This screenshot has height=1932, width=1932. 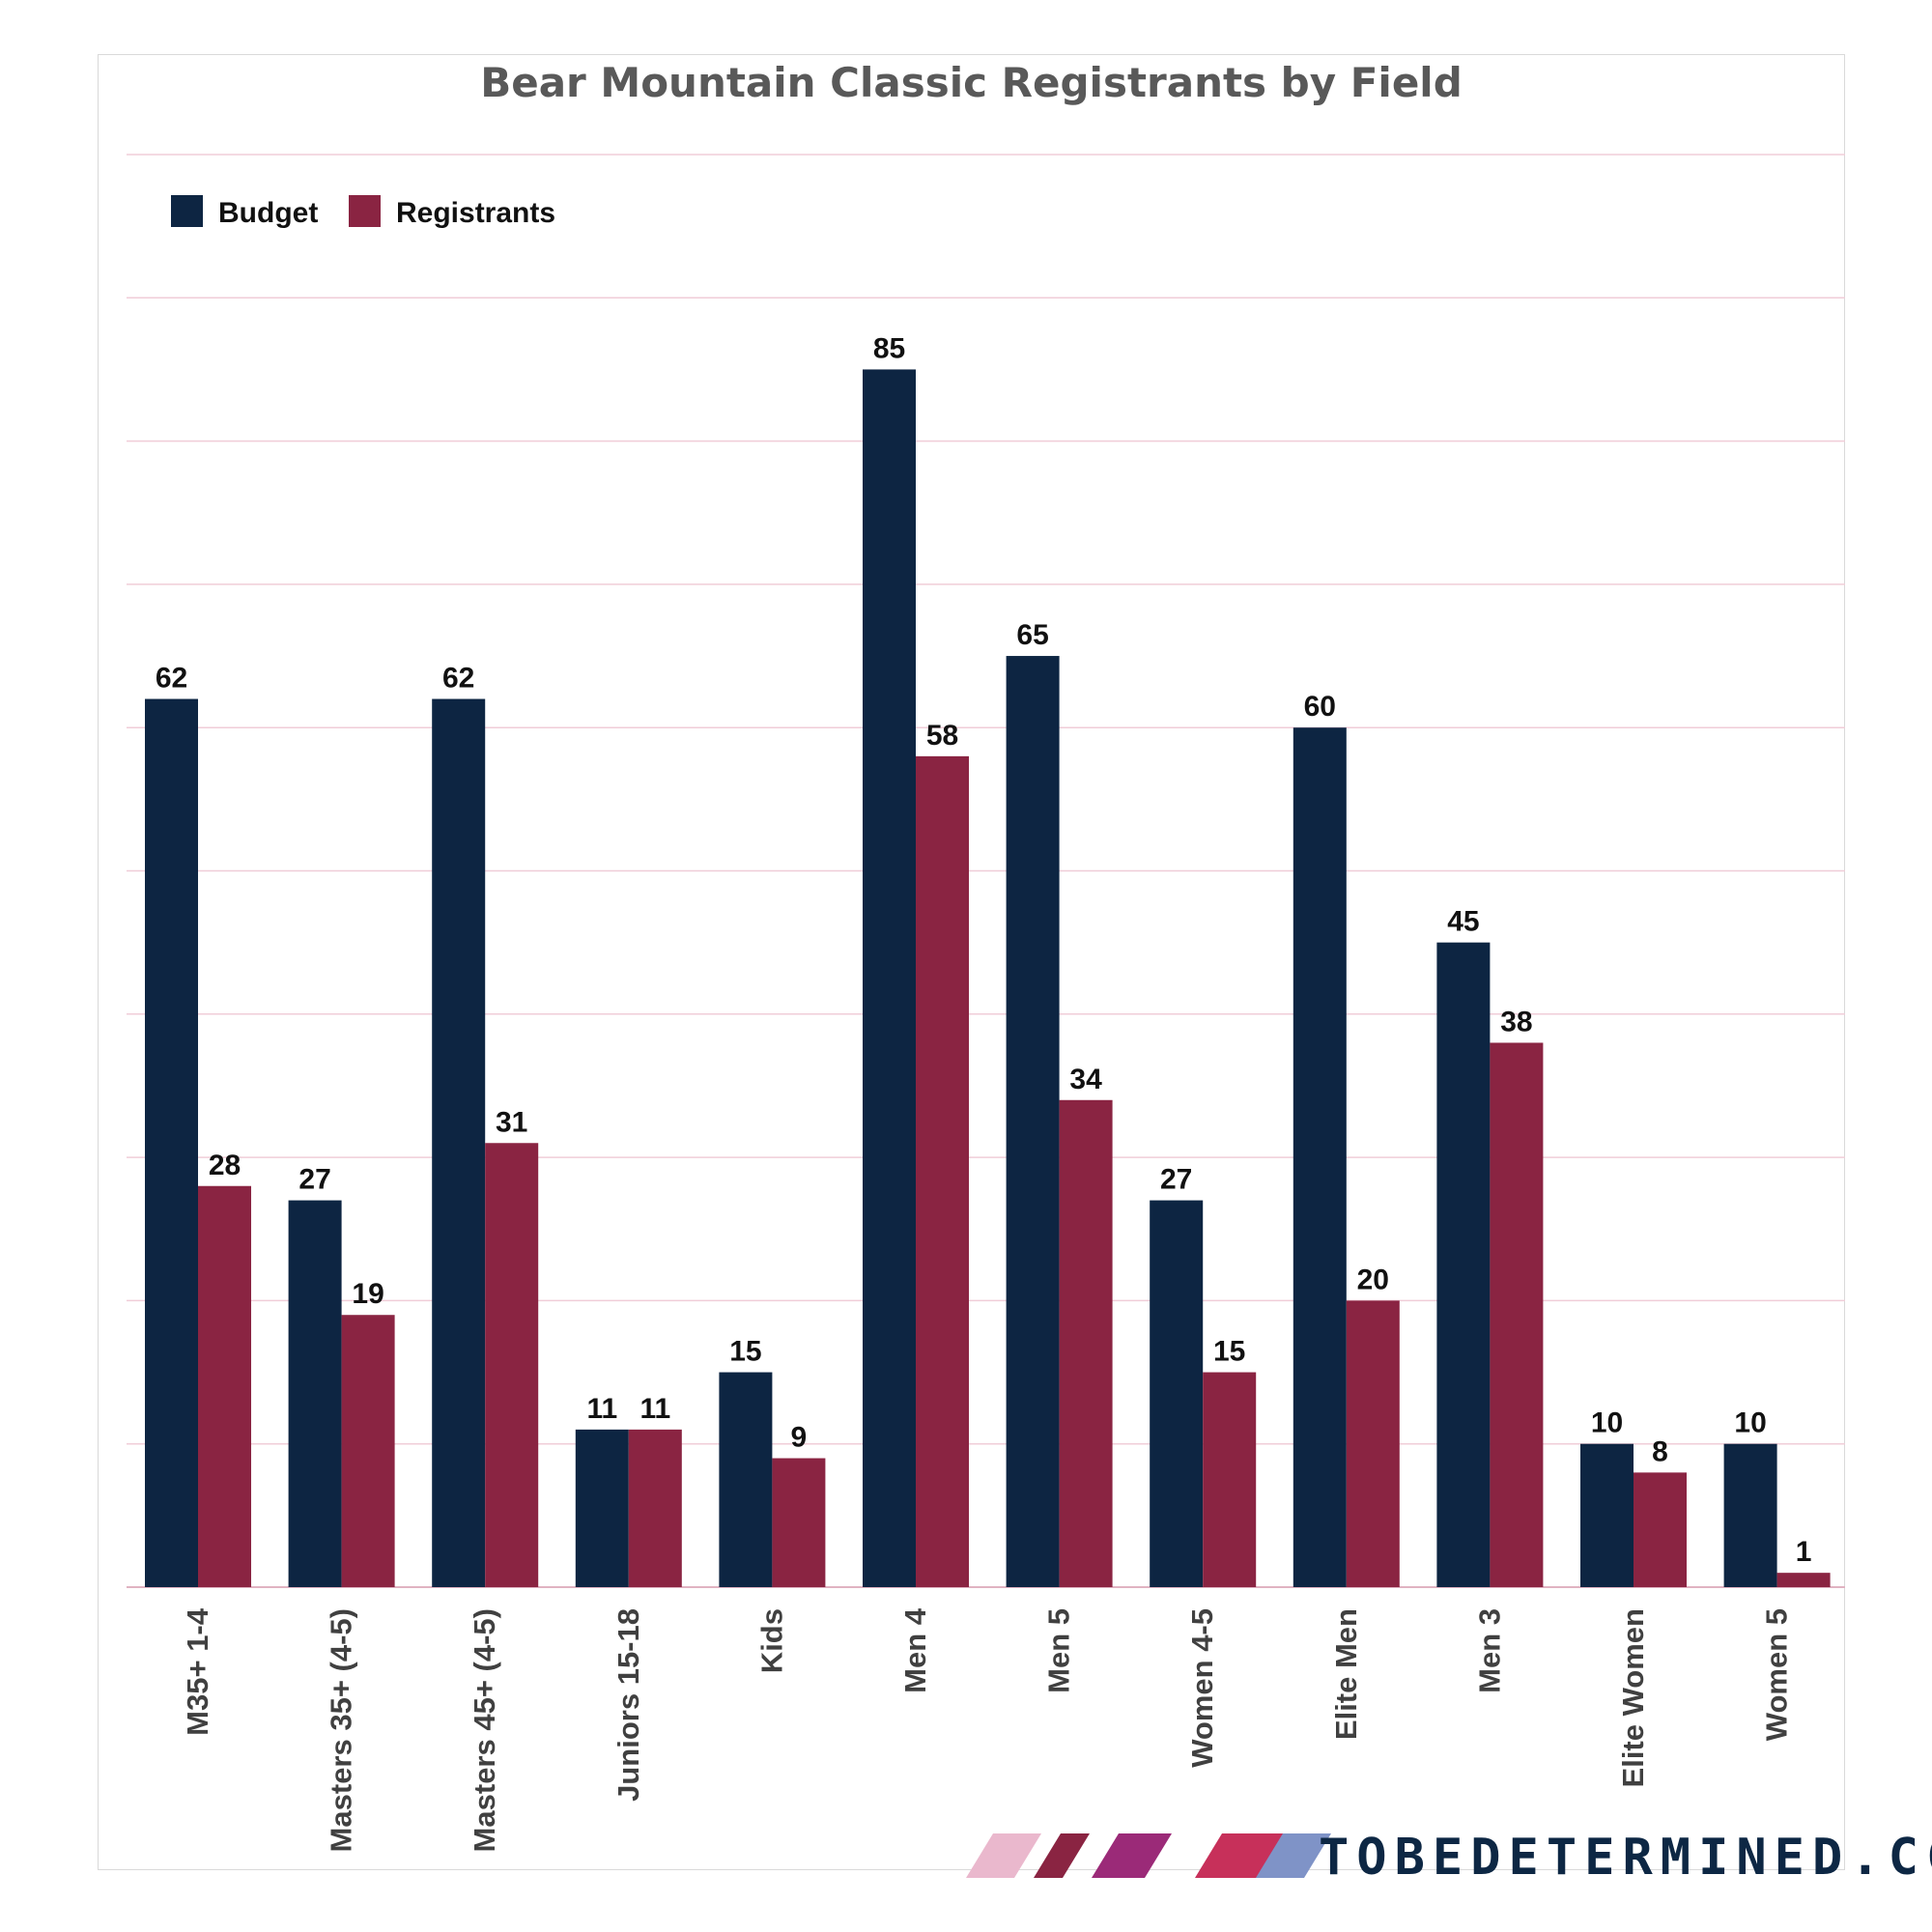 I want to click on legend: Budget Registrants, so click(x=363, y=212).